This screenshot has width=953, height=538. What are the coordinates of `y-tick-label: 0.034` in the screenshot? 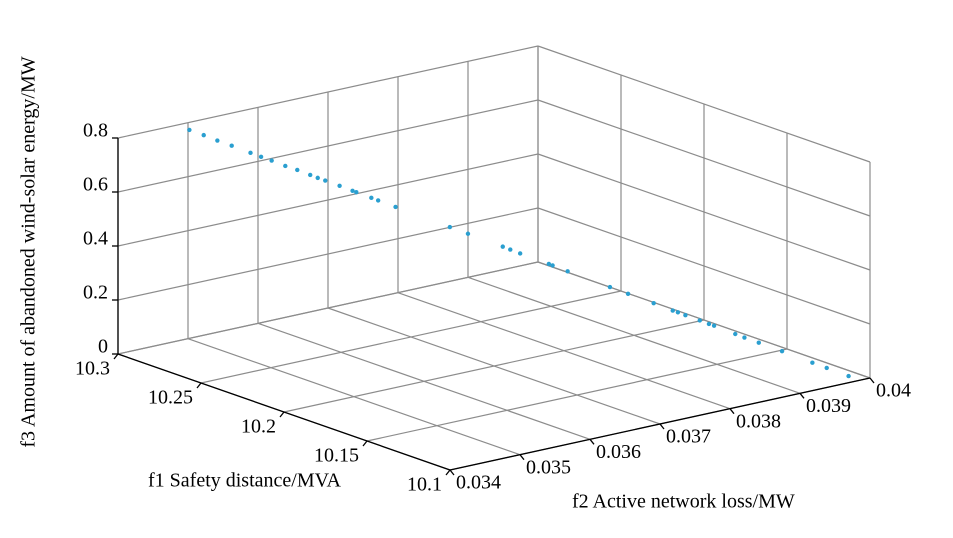 It's located at (478, 483).